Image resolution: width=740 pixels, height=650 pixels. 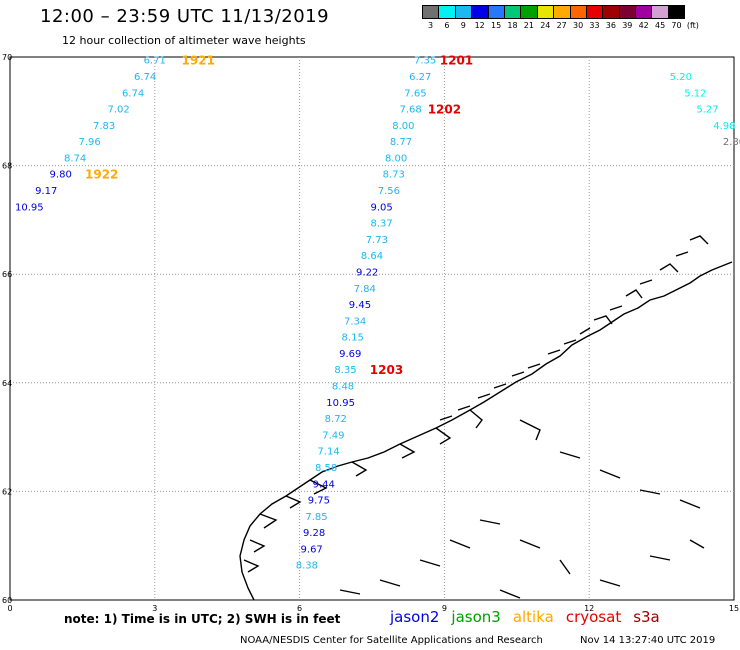 I want to click on colorbar-label: 30, so click(x=578, y=25).